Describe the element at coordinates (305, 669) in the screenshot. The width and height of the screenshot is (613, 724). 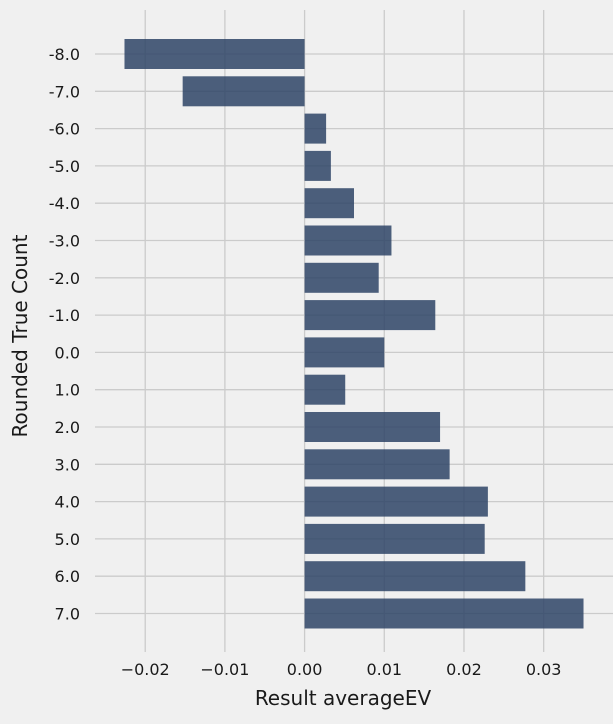
I see `x-tick-label: 0.00` at that location.